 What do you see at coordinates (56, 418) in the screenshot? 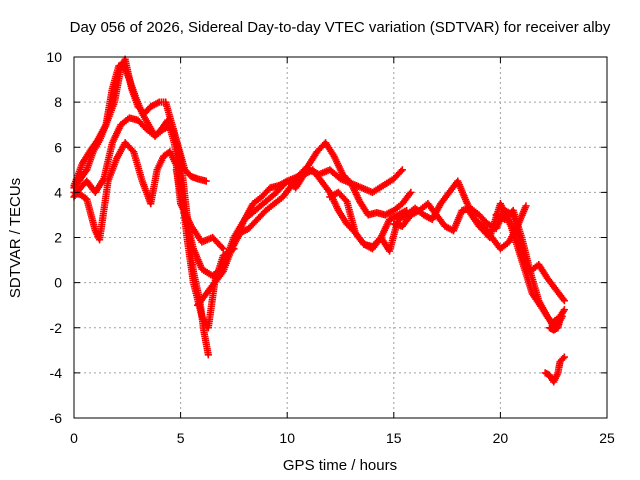
I see `y-tick-label: -6` at bounding box center [56, 418].